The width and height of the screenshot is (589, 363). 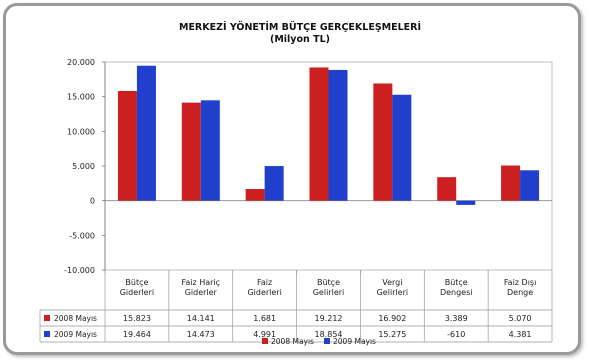 What do you see at coordinates (392, 334) in the screenshot?
I see `table-cell: 15.275` at bounding box center [392, 334].